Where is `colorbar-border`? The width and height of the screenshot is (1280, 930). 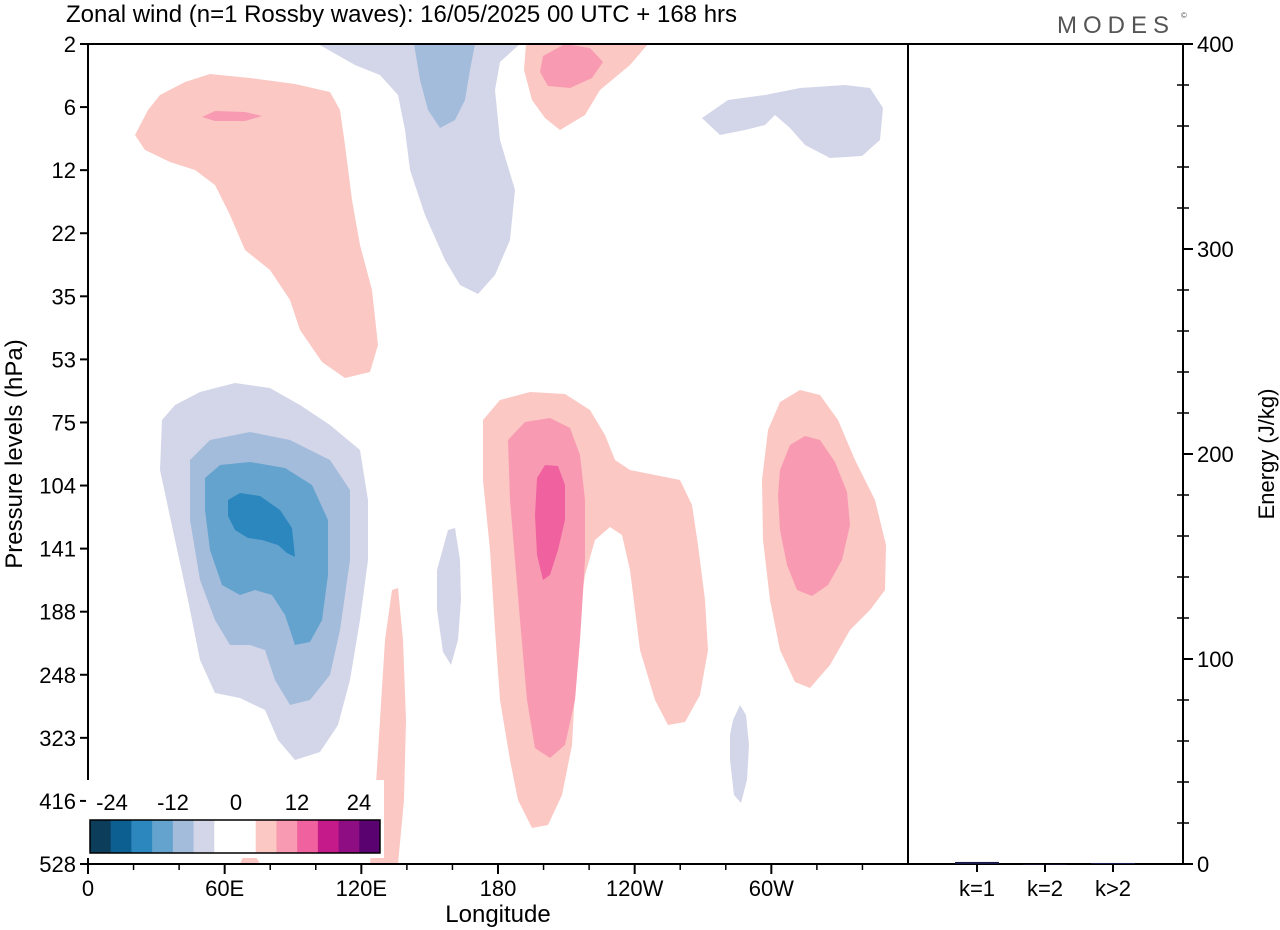 colorbar-border is located at coordinates (235, 836).